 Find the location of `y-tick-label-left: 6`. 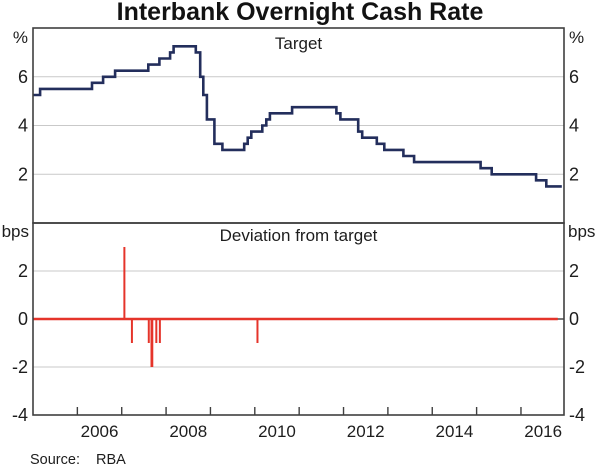

y-tick-label-left: 6 is located at coordinates (23, 77).